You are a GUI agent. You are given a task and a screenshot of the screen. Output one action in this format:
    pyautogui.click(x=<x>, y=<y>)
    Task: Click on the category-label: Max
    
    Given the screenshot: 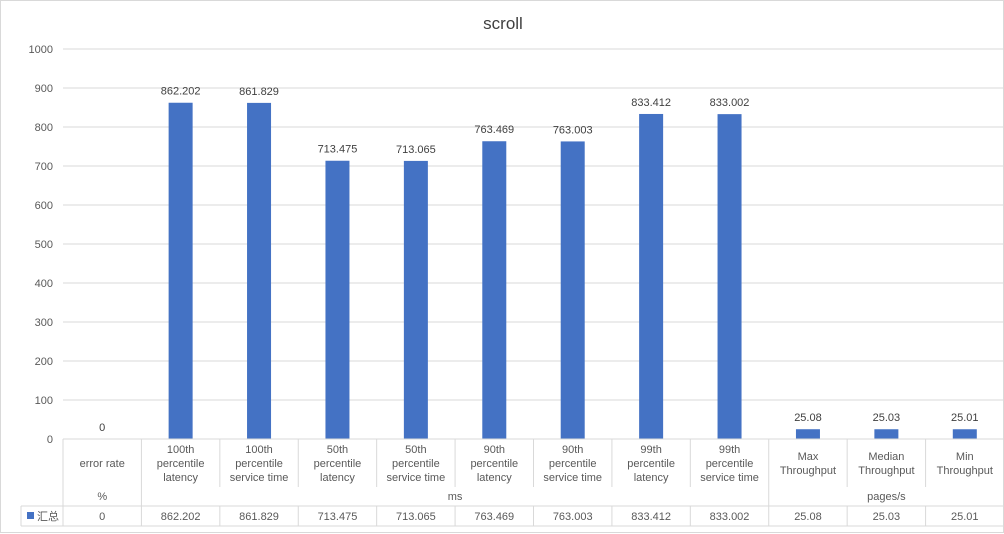 What is the action you would take?
    pyautogui.click(x=808, y=457)
    